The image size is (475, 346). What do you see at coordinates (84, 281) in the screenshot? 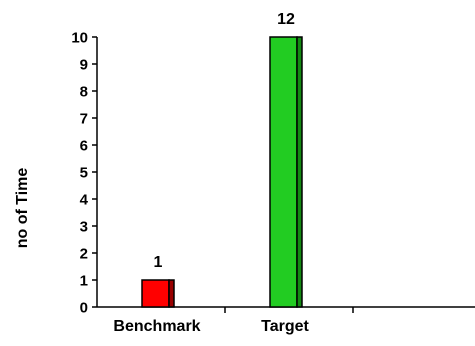
I see `y-tick-label: 1` at bounding box center [84, 281].